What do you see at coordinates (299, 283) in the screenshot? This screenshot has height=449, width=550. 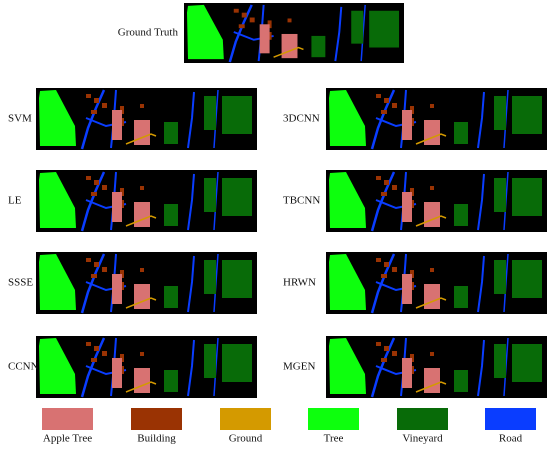 I see `method-label: HRWN` at bounding box center [299, 283].